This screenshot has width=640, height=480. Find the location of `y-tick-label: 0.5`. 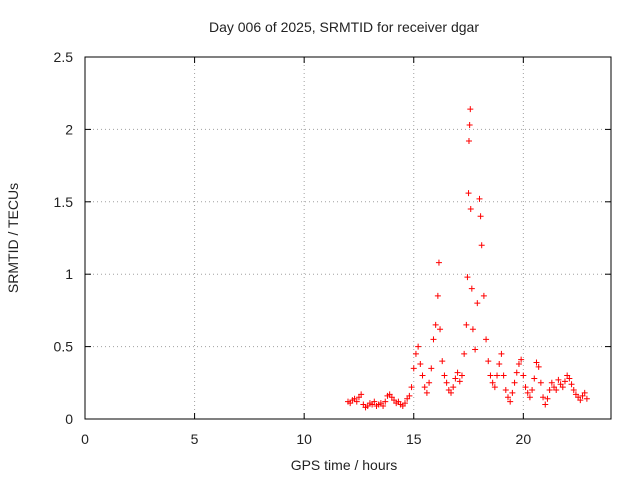

y-tick-label: 0.5 is located at coordinates (64, 347).